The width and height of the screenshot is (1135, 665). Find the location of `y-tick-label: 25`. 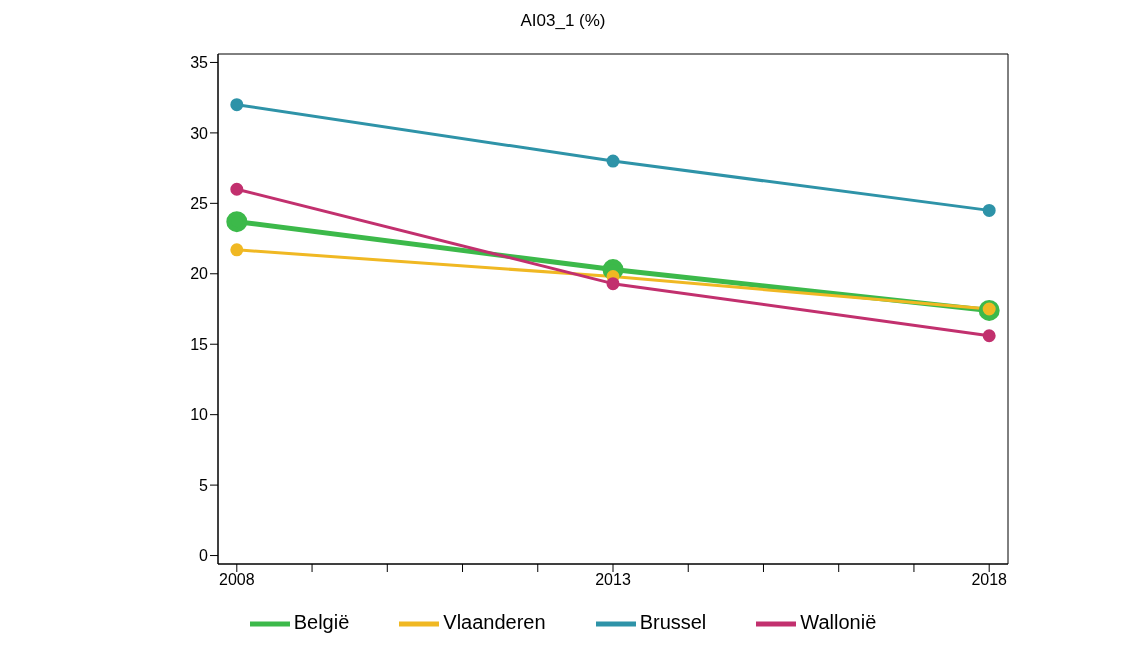

y-tick-label: 25 is located at coordinates (199, 204).